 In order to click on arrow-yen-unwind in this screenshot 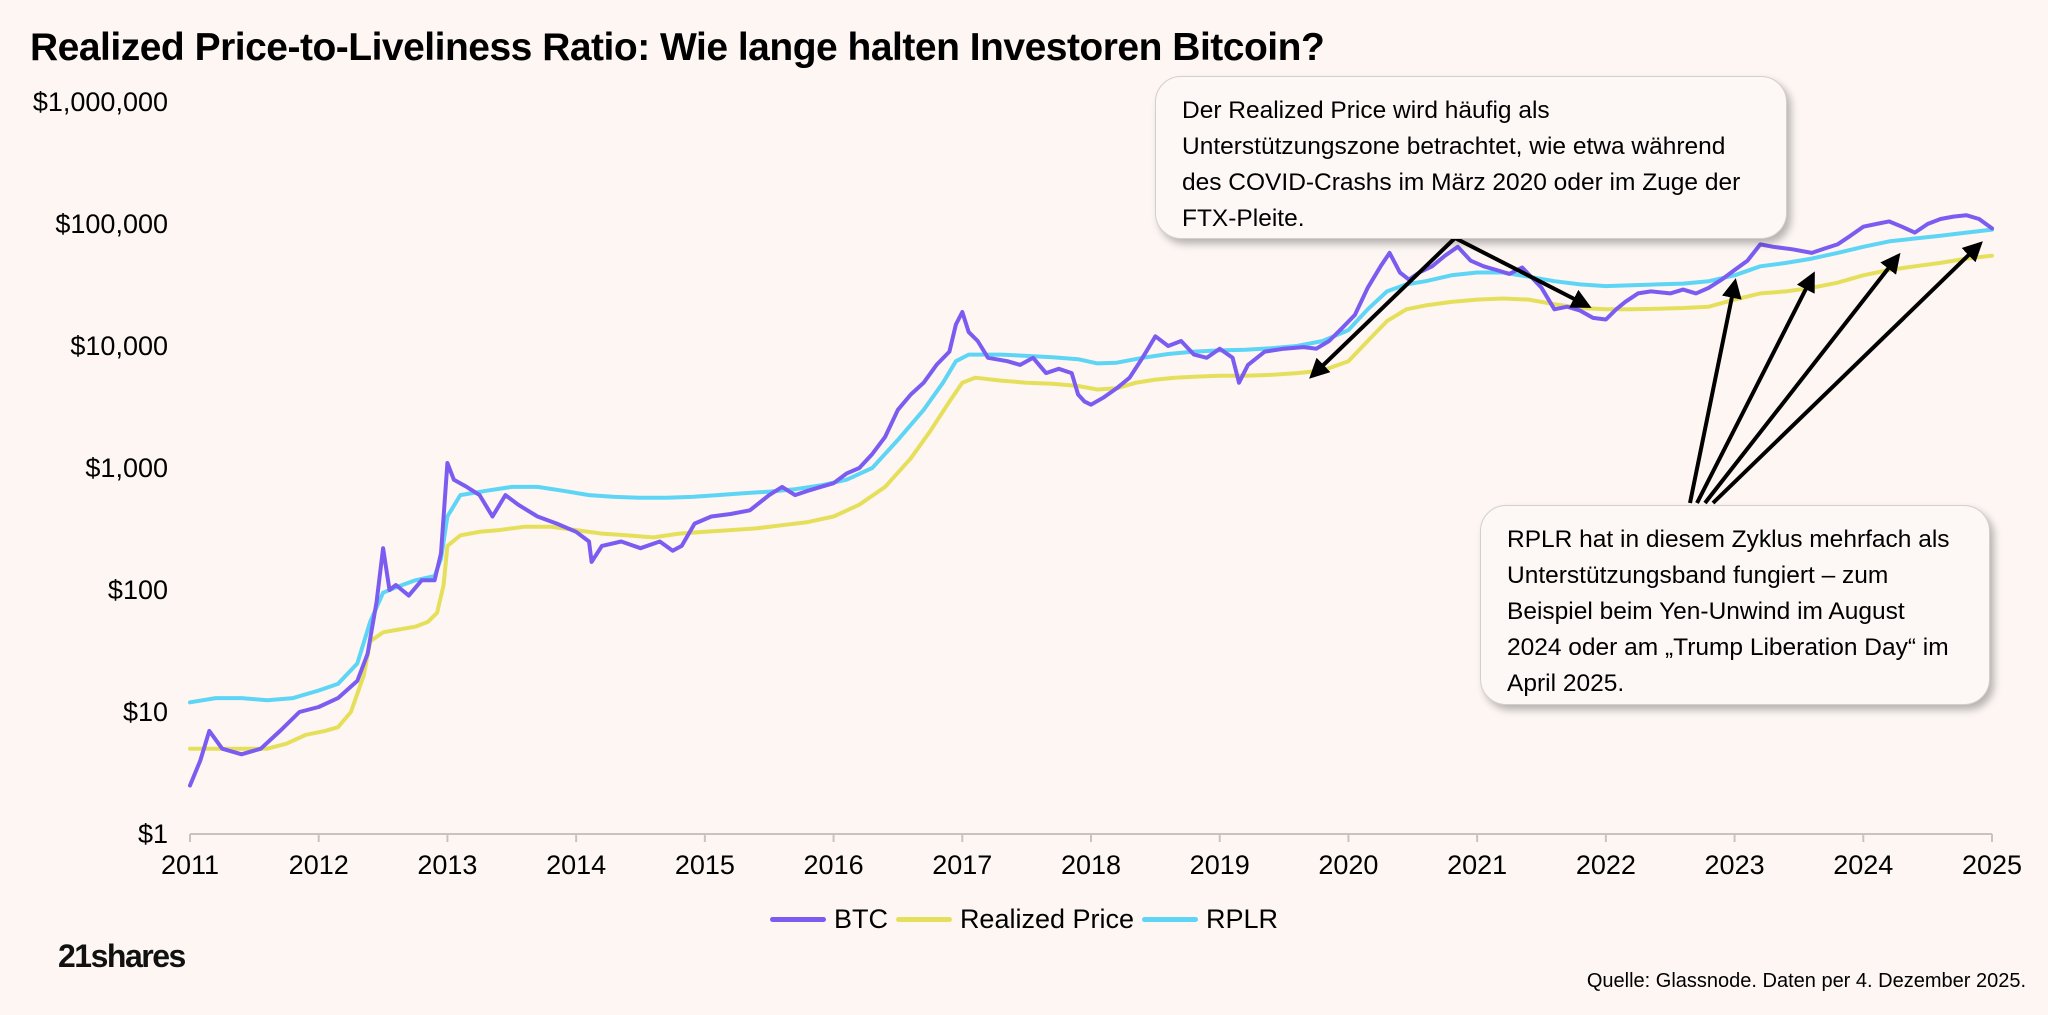, I will do `click(1802, 378)`.